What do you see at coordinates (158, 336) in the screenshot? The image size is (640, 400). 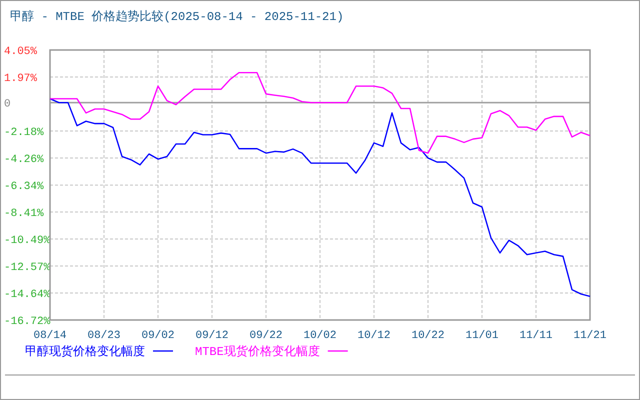 I see `x-tick-label: 09/02` at bounding box center [158, 336].